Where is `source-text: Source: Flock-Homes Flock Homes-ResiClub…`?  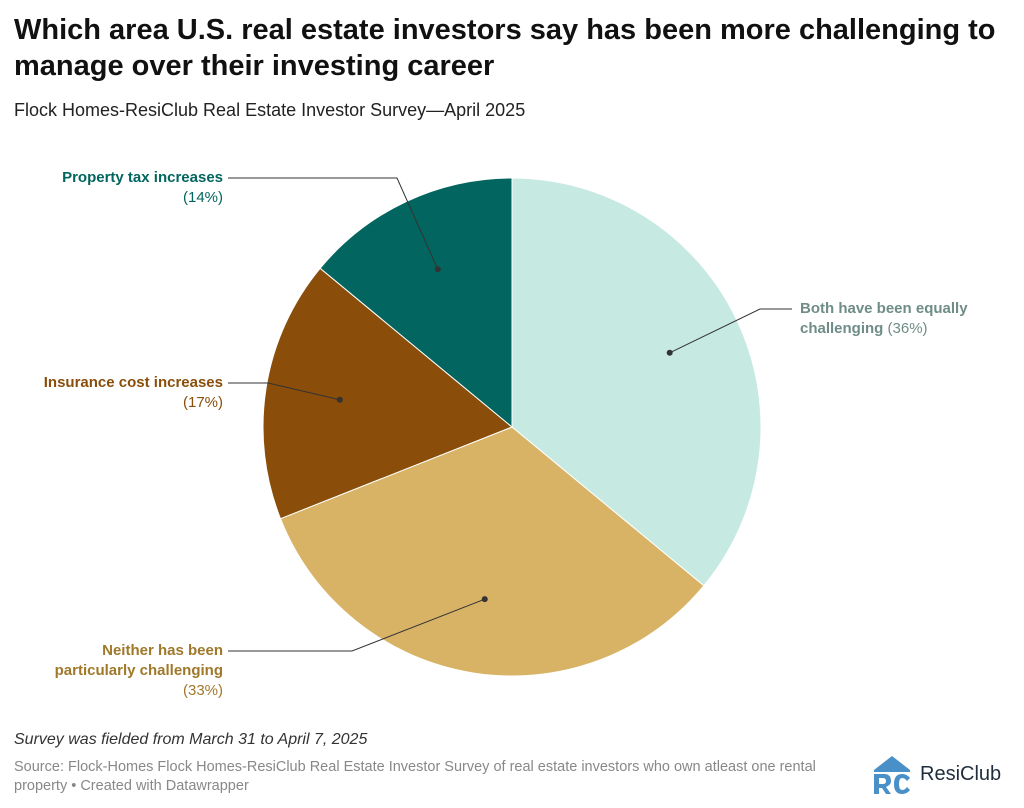
source-text: Source: Flock-Homes Flock Homes-ResiClub… is located at coordinates (415, 776).